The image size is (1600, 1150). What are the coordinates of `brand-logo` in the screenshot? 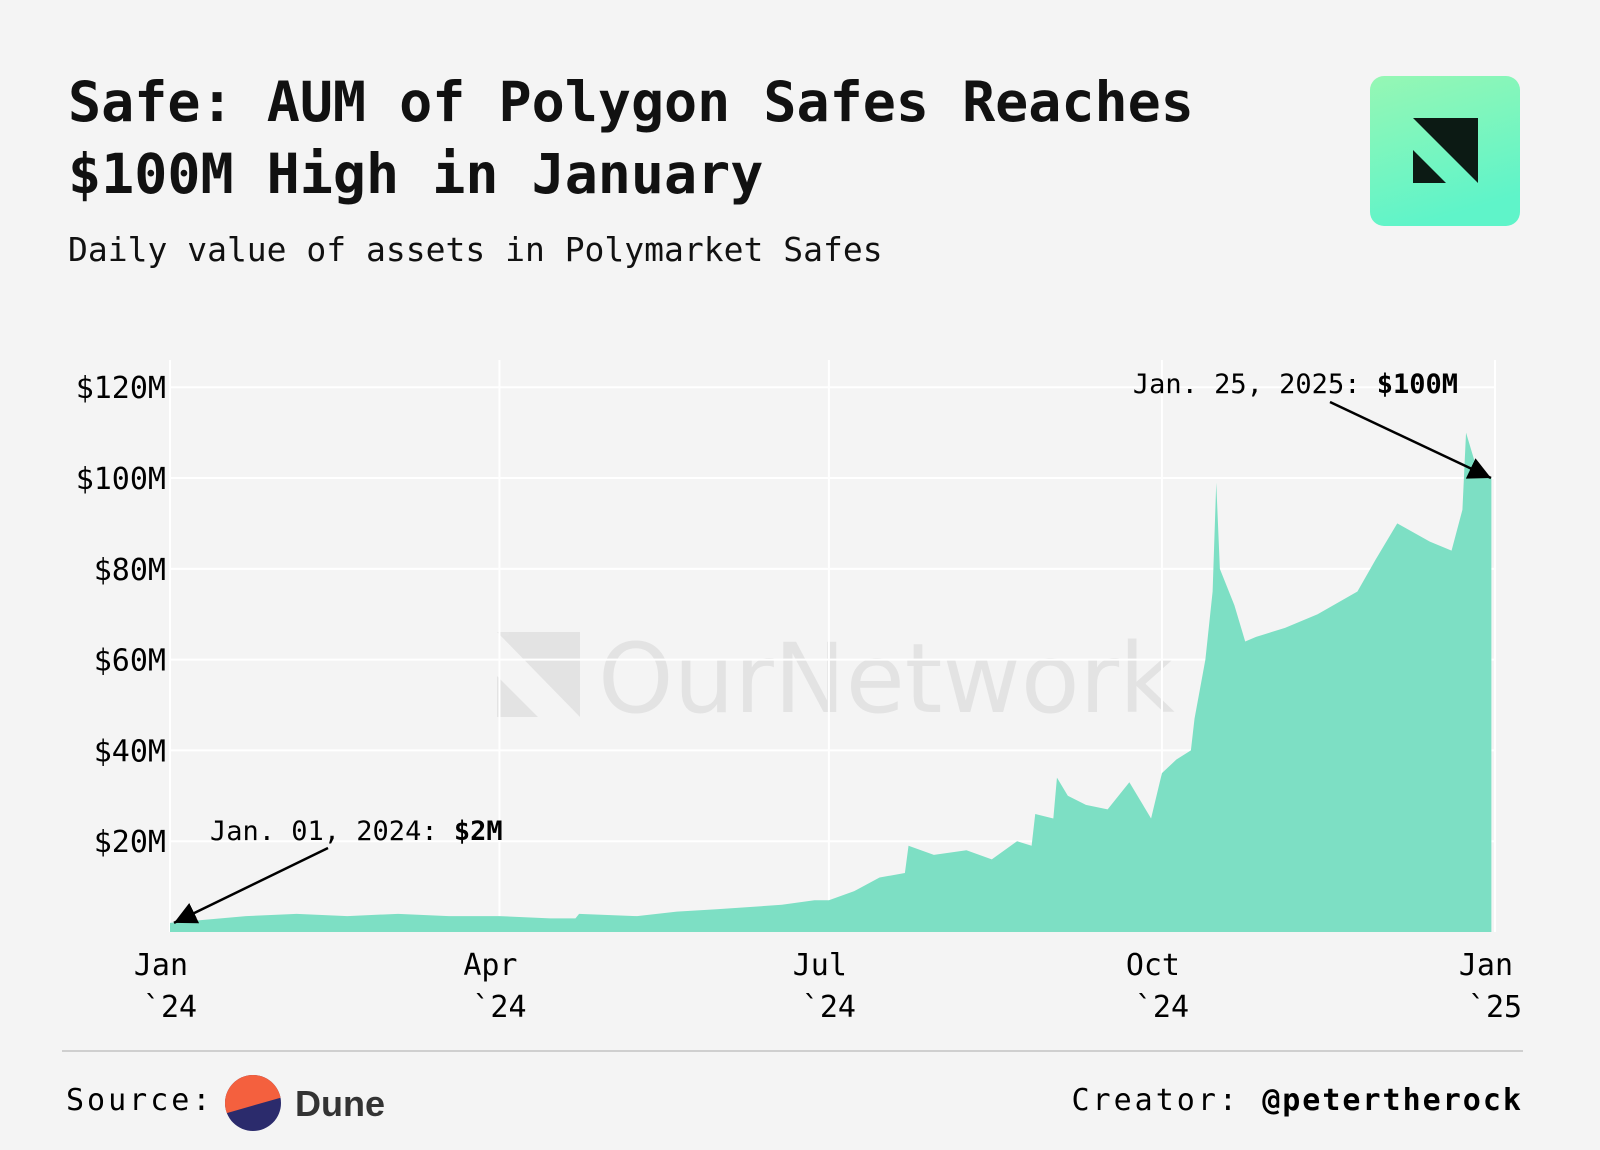 It's located at (1445, 151).